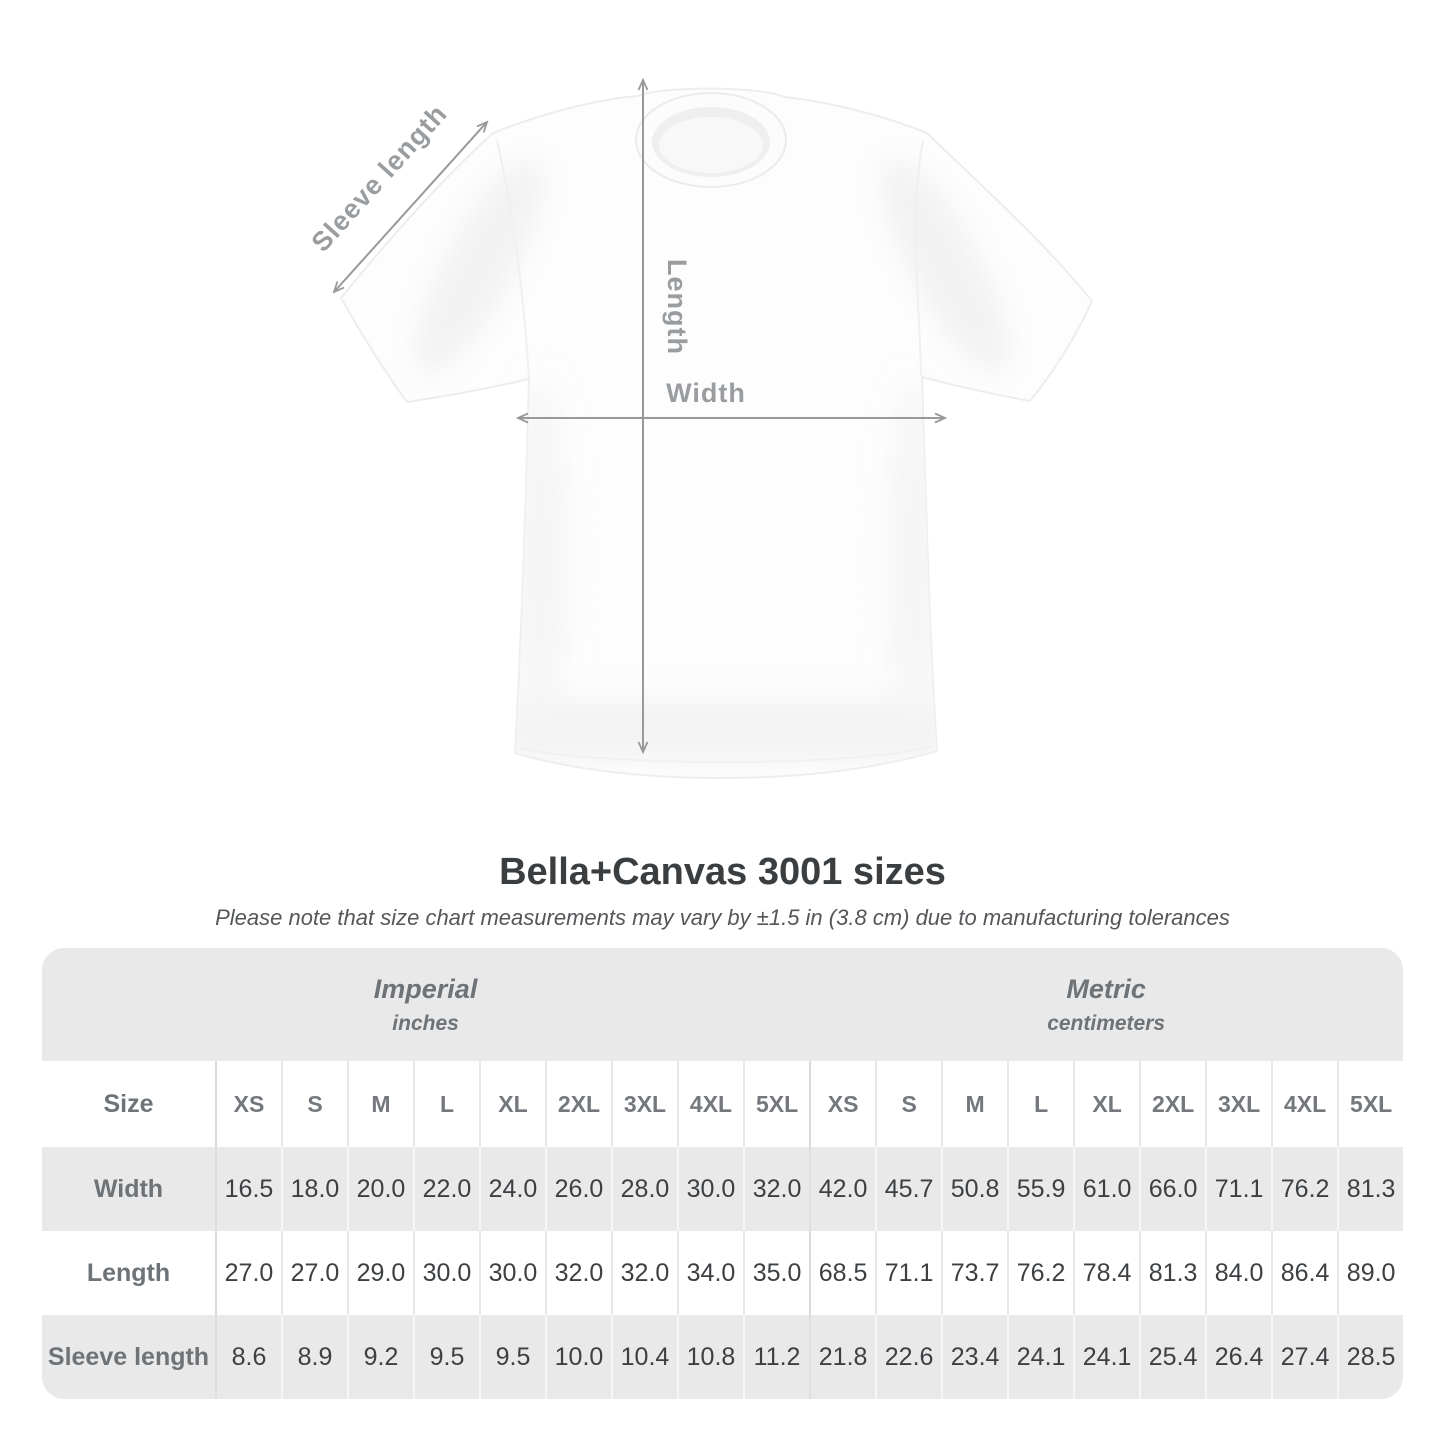  Describe the element at coordinates (710, 1273) in the screenshot. I see `value-cell: 34.0` at that location.